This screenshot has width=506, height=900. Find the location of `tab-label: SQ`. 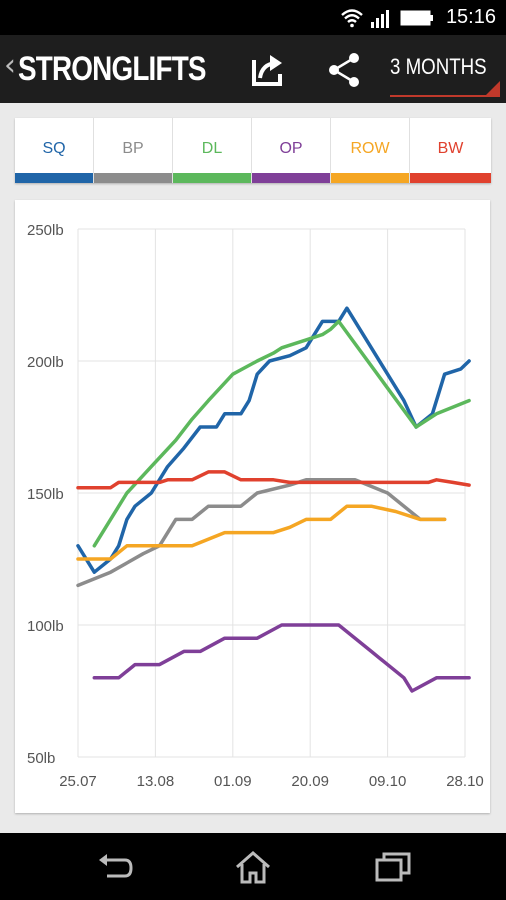

tab-label: SQ is located at coordinates (54, 148).